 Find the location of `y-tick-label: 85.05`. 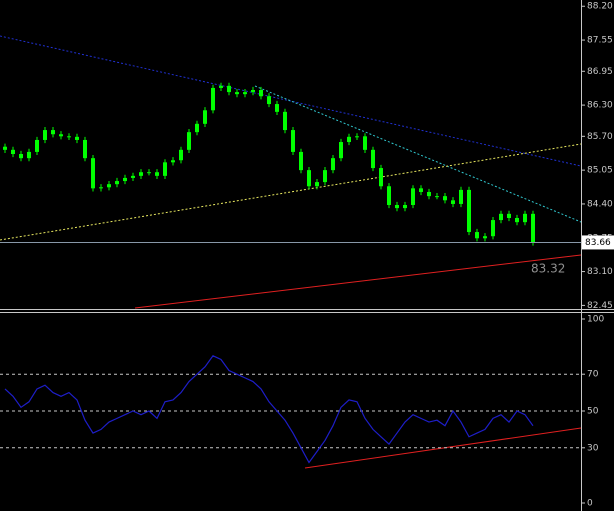

y-tick-label: 85.05 is located at coordinates (600, 171).